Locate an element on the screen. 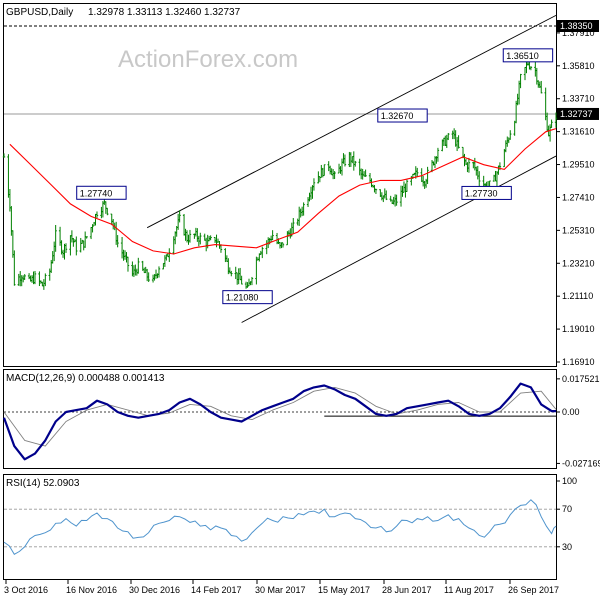 The width and height of the screenshot is (600, 600). rsi-layer: 100 70 30 is located at coordinates (290, 515).